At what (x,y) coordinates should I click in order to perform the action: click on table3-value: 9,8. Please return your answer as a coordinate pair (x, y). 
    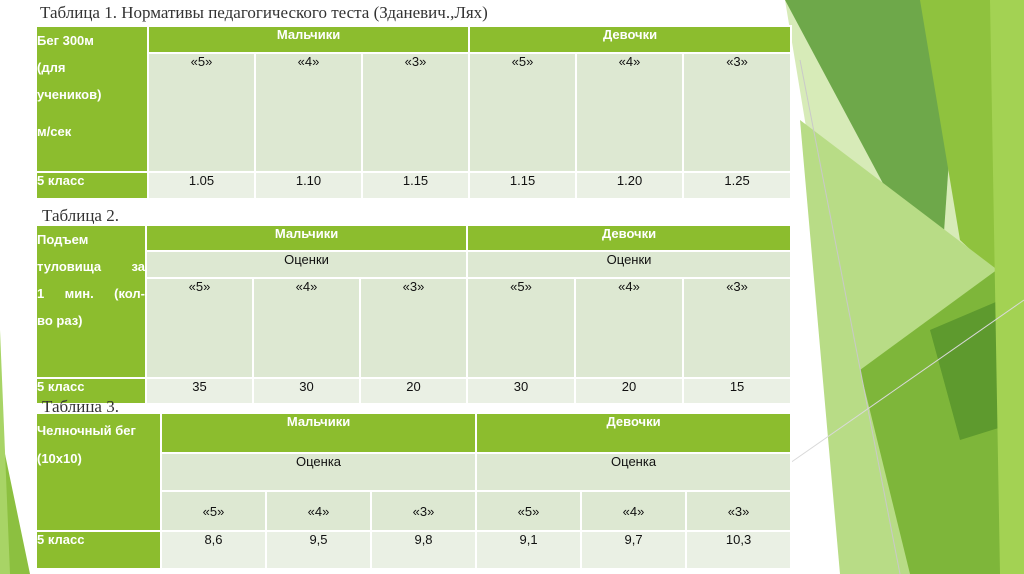
    Looking at the image, I should click on (423, 550).